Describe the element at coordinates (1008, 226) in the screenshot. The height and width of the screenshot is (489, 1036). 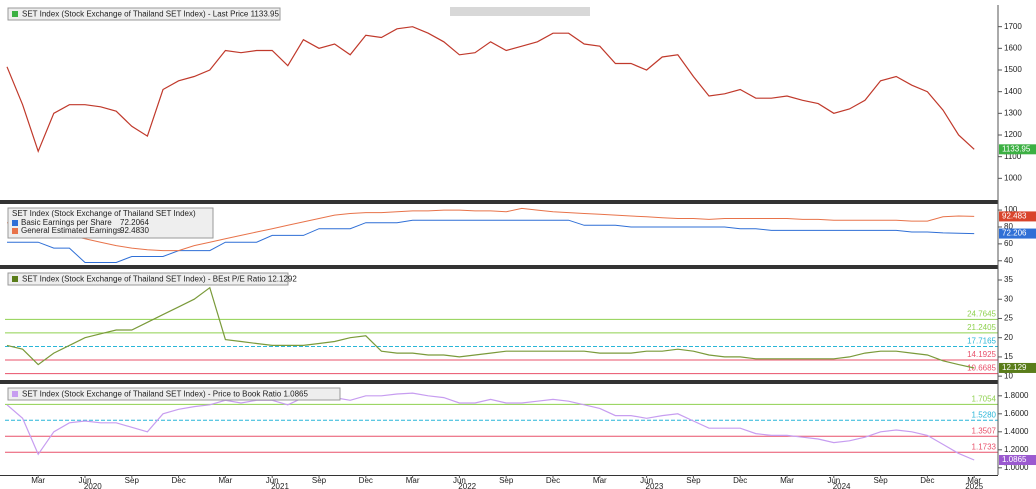
I see `y-tick-label: 80` at that location.